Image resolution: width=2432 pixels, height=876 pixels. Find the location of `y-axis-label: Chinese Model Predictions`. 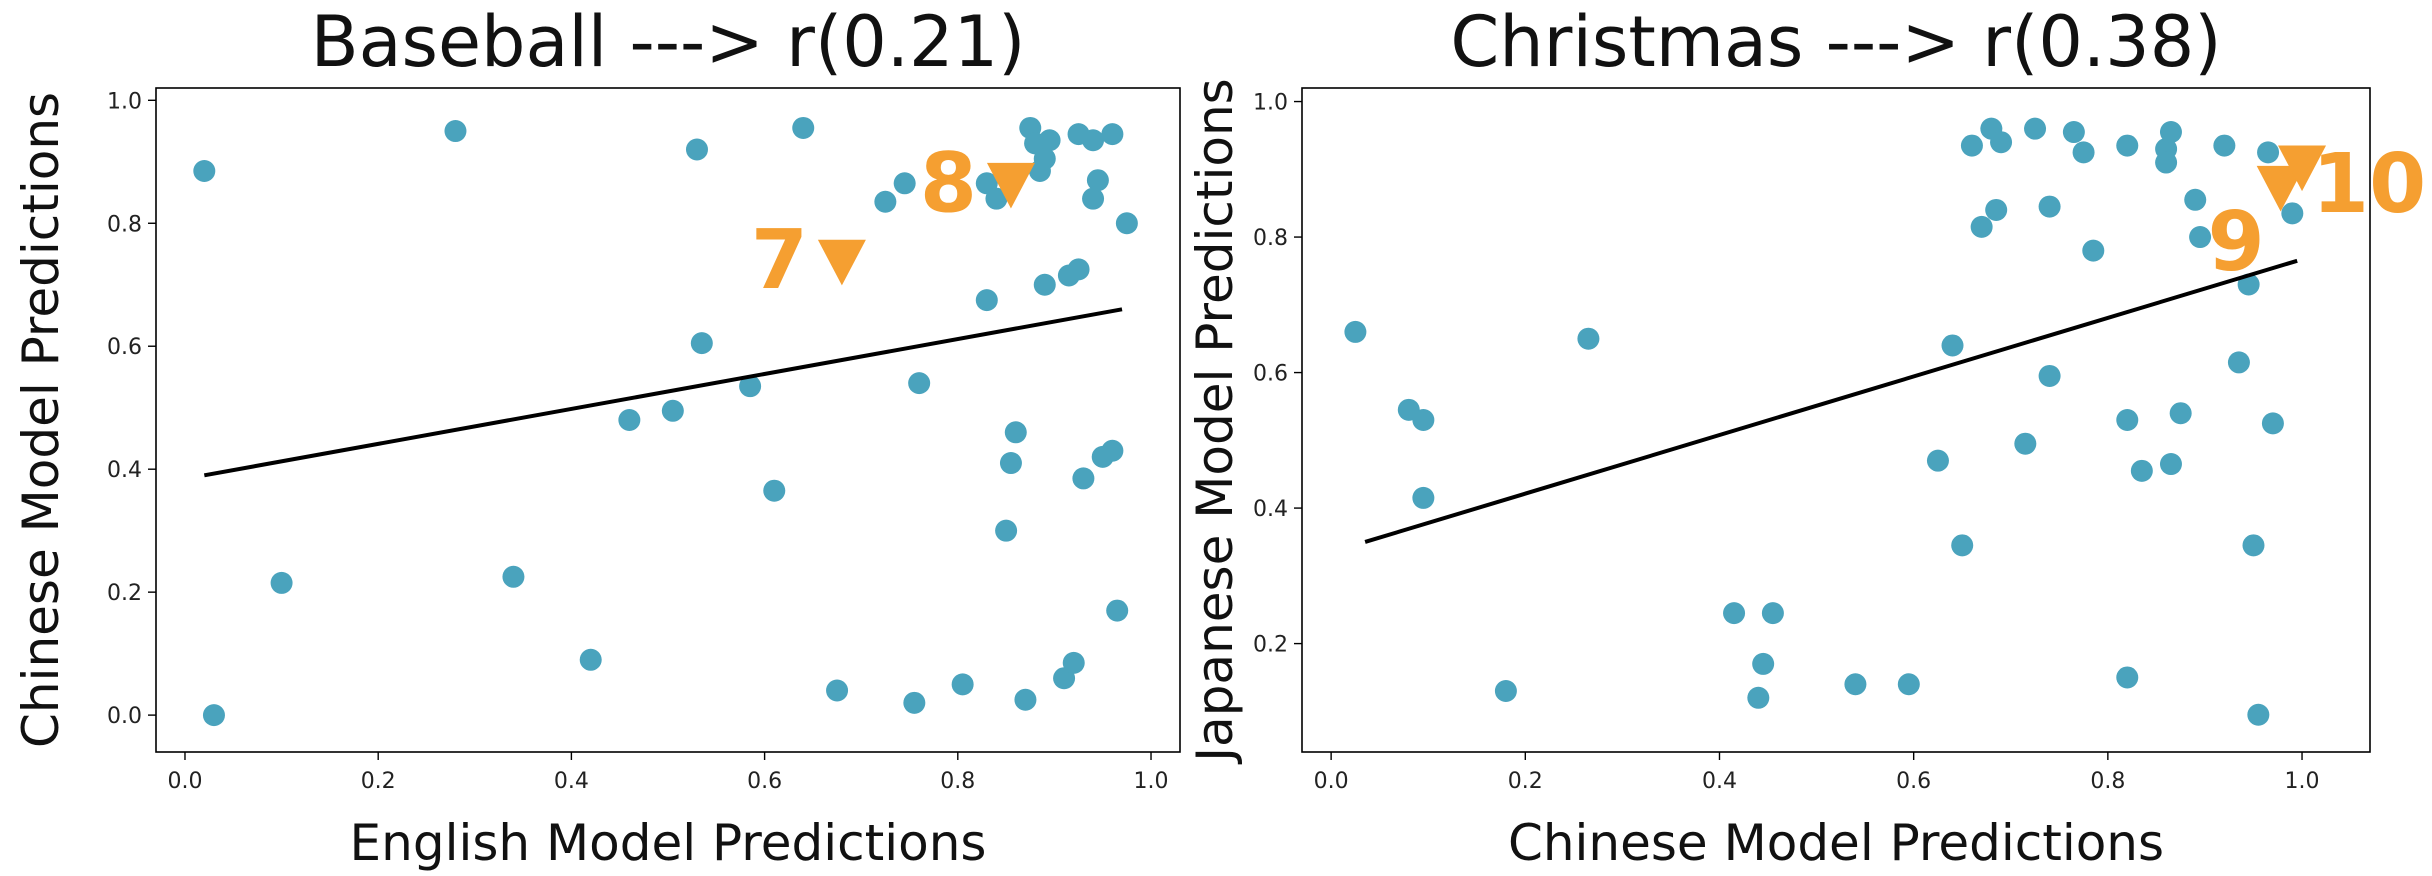

y-axis-label: Chinese Model Predictions is located at coordinates (41, 420).